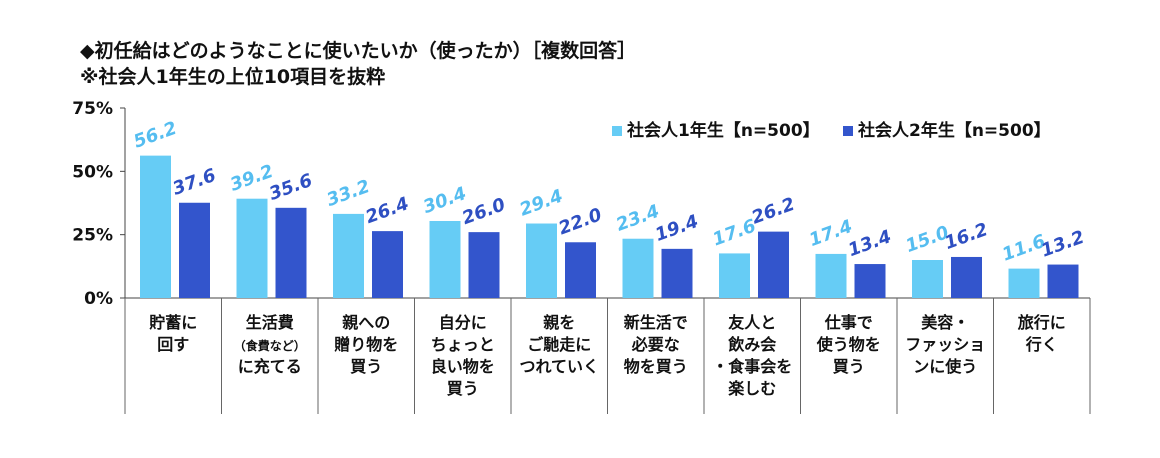 The image size is (1160, 458). What do you see at coordinates (463, 366) in the screenshot?
I see `category-label: 良い物を` at bounding box center [463, 366].